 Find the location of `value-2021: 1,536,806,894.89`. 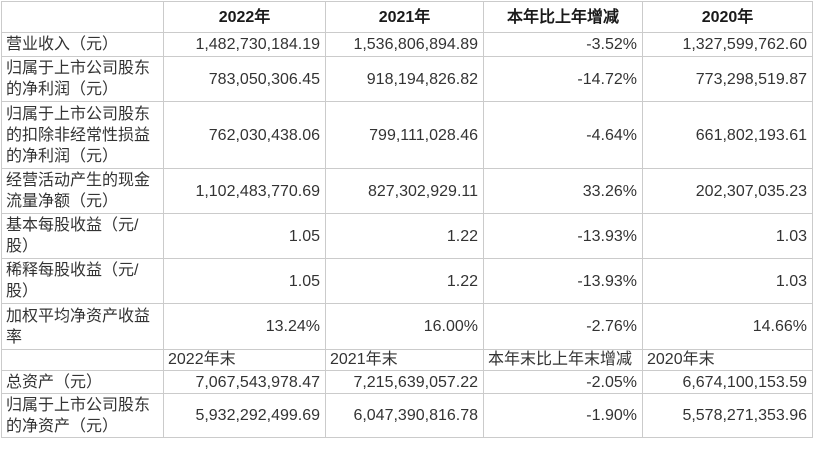

value-2021: 1,536,806,894.89 is located at coordinates (404, 44).